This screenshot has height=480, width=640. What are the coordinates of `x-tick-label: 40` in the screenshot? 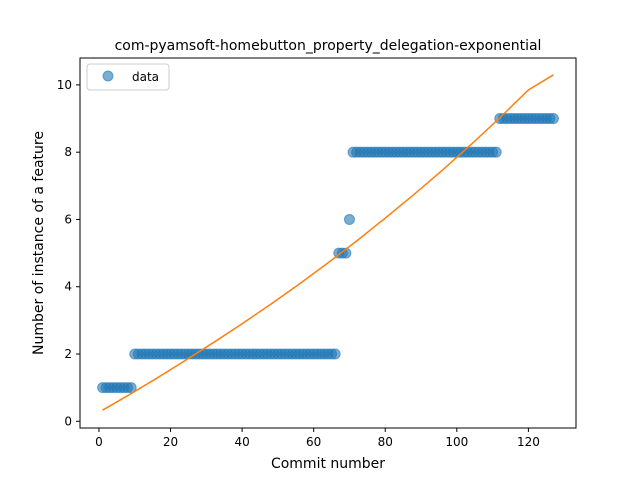 It's located at (241, 442).